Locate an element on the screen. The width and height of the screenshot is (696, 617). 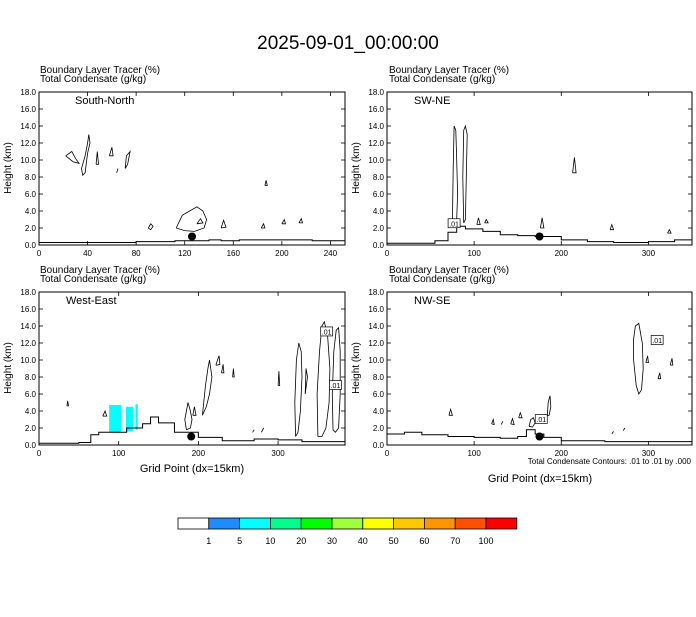
colorbar-label: 40 is located at coordinates (363, 541).